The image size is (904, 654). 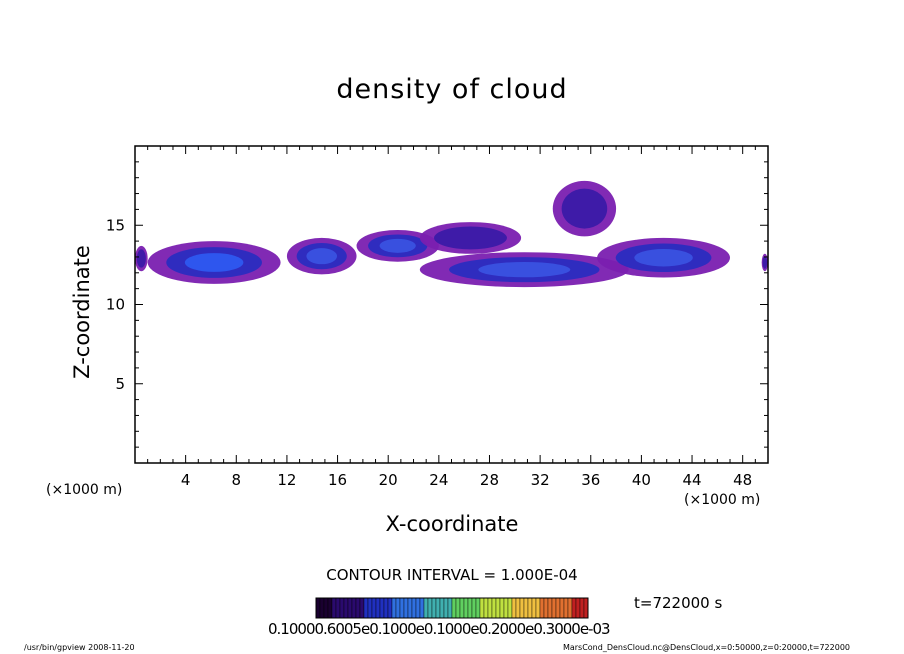 What do you see at coordinates (641, 480) in the screenshot?
I see `x-tick-label: 40` at bounding box center [641, 480].